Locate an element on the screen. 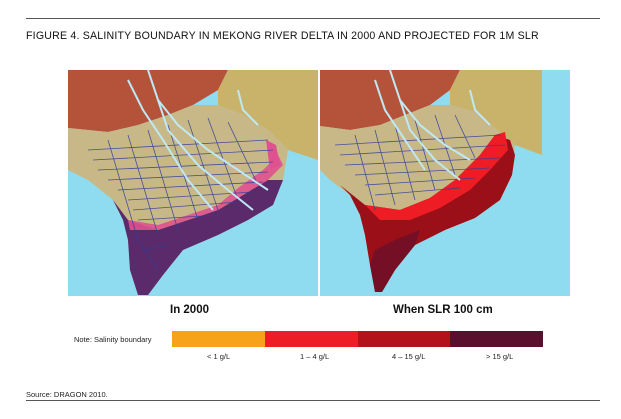 The width and height of the screenshot is (621, 419). panel-label-slr: When SLR 100 cm is located at coordinates (443, 310).